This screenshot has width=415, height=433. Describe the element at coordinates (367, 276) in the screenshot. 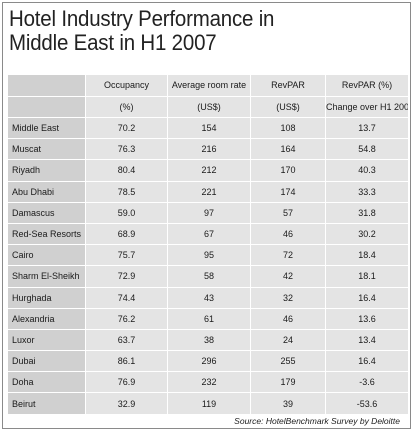

I see `cell-revpar-change: 18.1` at that location.